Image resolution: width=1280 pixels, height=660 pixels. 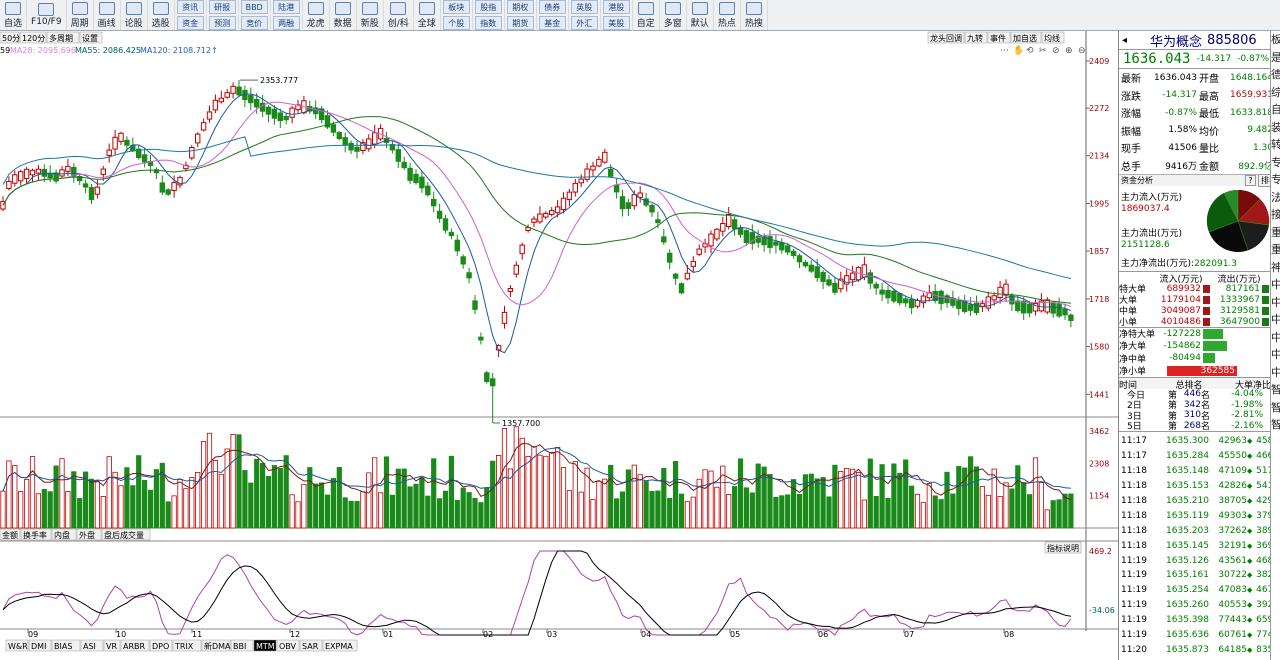 I want to click on toolbar-small-button: 竞价, so click(x=254, y=23).